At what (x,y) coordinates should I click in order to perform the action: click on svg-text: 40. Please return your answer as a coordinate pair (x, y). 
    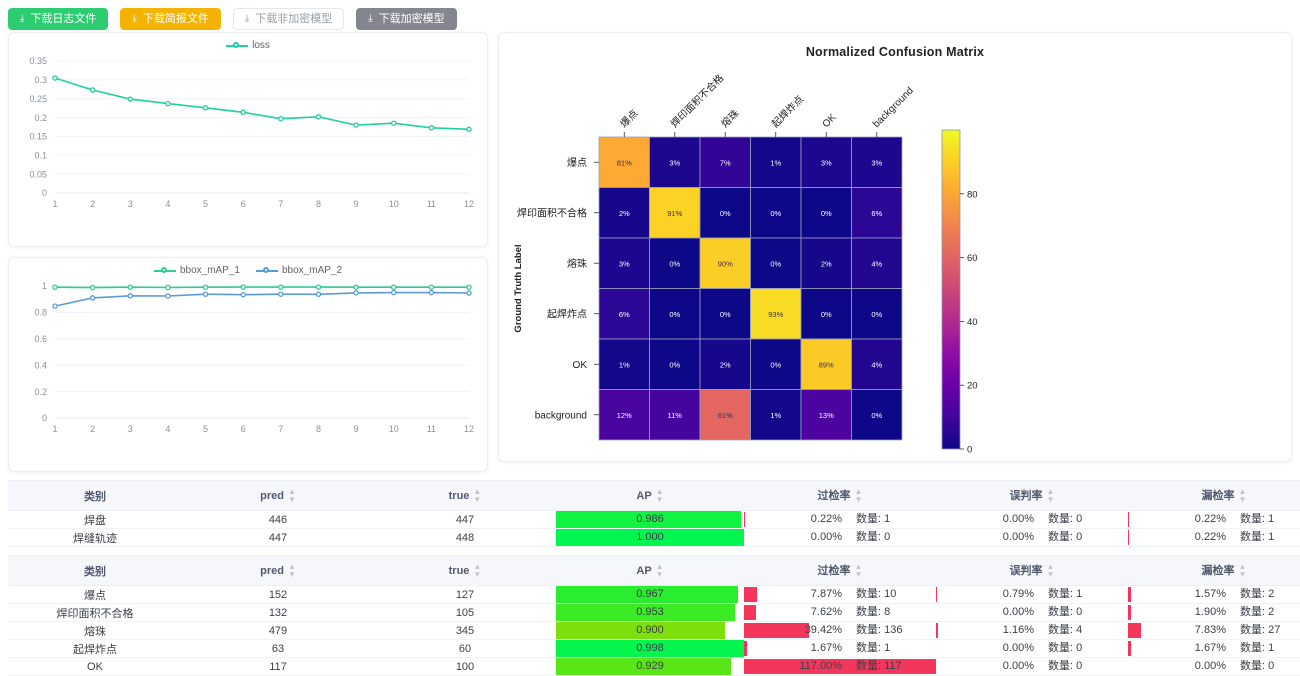
    Looking at the image, I should click on (972, 322).